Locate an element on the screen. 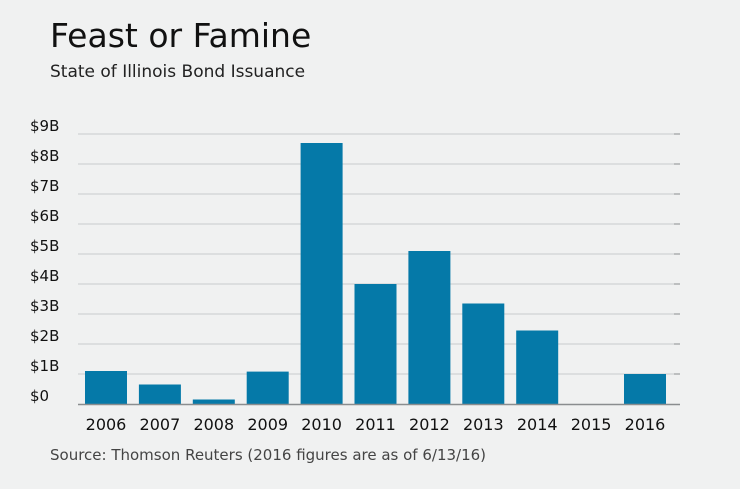  bar-2007 is located at coordinates (159, 394).